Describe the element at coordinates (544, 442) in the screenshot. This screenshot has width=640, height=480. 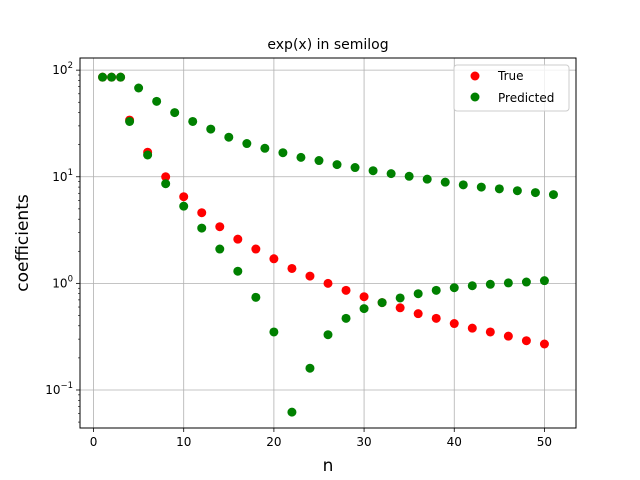
I see `x-tick-label: 50` at that location.